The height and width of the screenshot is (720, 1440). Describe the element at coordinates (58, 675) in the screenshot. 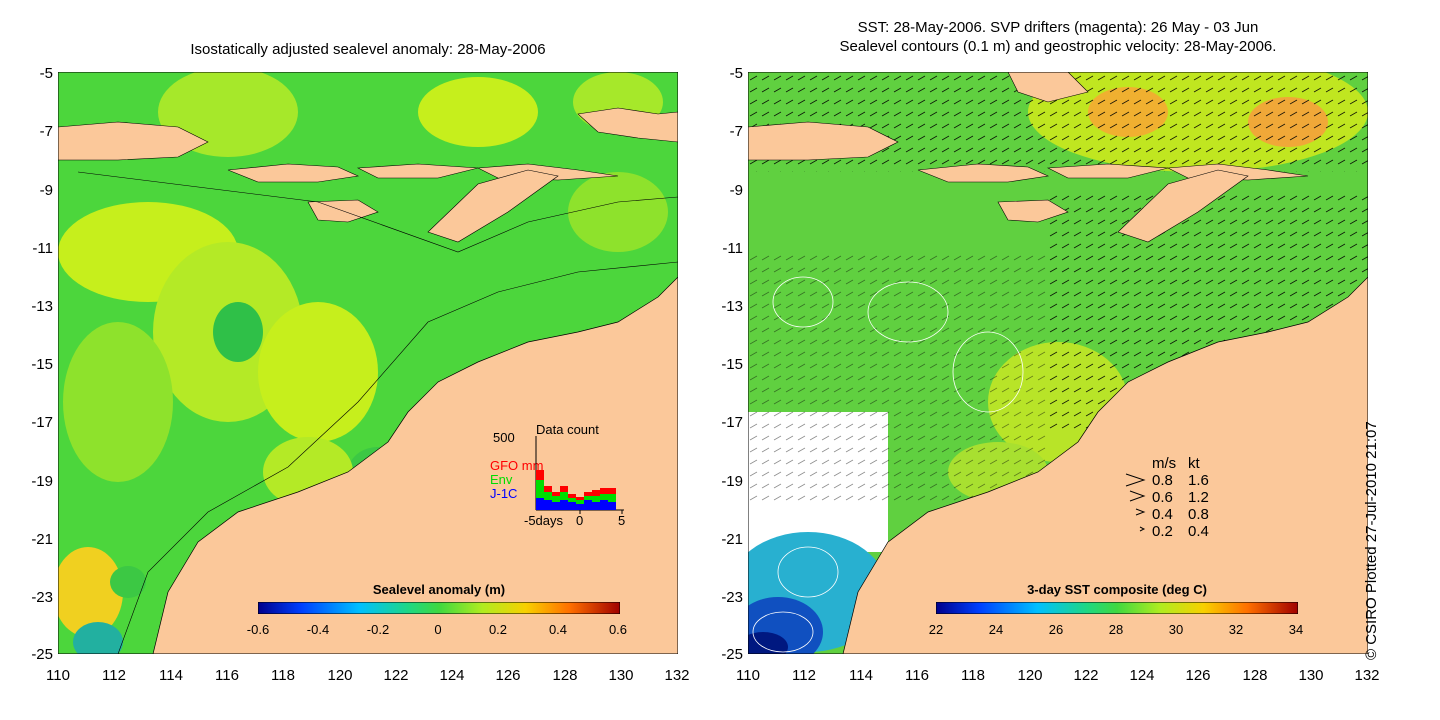

I see `x-tick-label: 110` at that location.